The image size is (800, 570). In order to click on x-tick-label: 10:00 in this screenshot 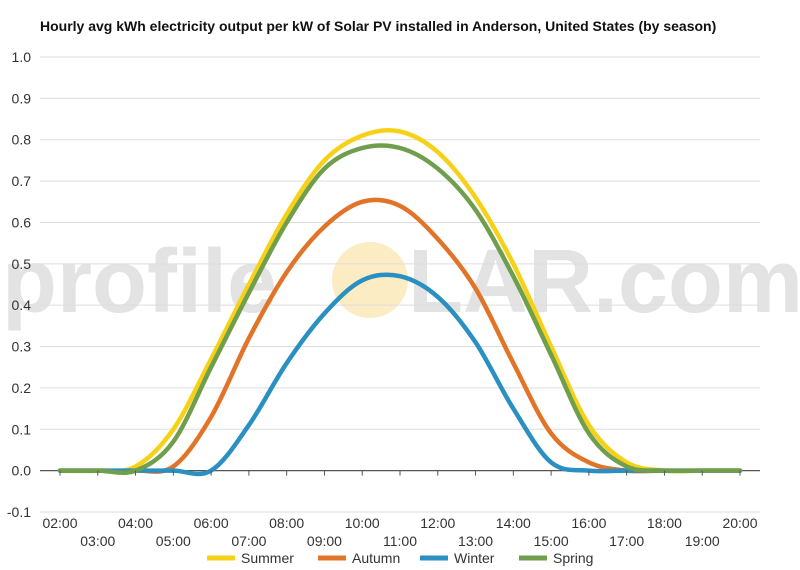, I will do `click(362, 523)`.